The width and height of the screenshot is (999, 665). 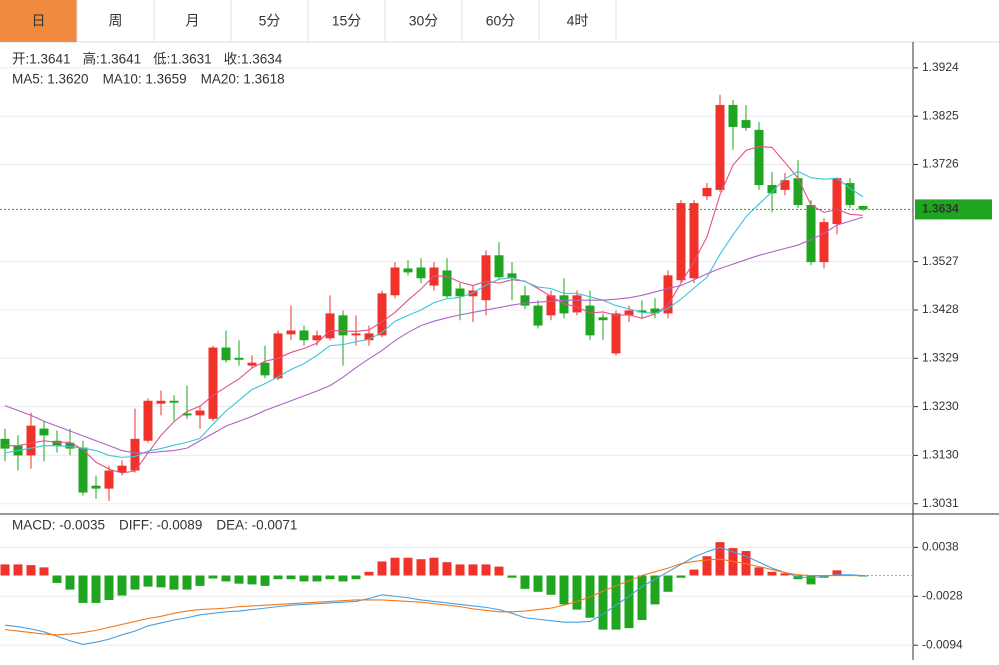 What do you see at coordinates (232, 59) in the screenshot?
I see `info-label: 收:` at bounding box center [232, 59].